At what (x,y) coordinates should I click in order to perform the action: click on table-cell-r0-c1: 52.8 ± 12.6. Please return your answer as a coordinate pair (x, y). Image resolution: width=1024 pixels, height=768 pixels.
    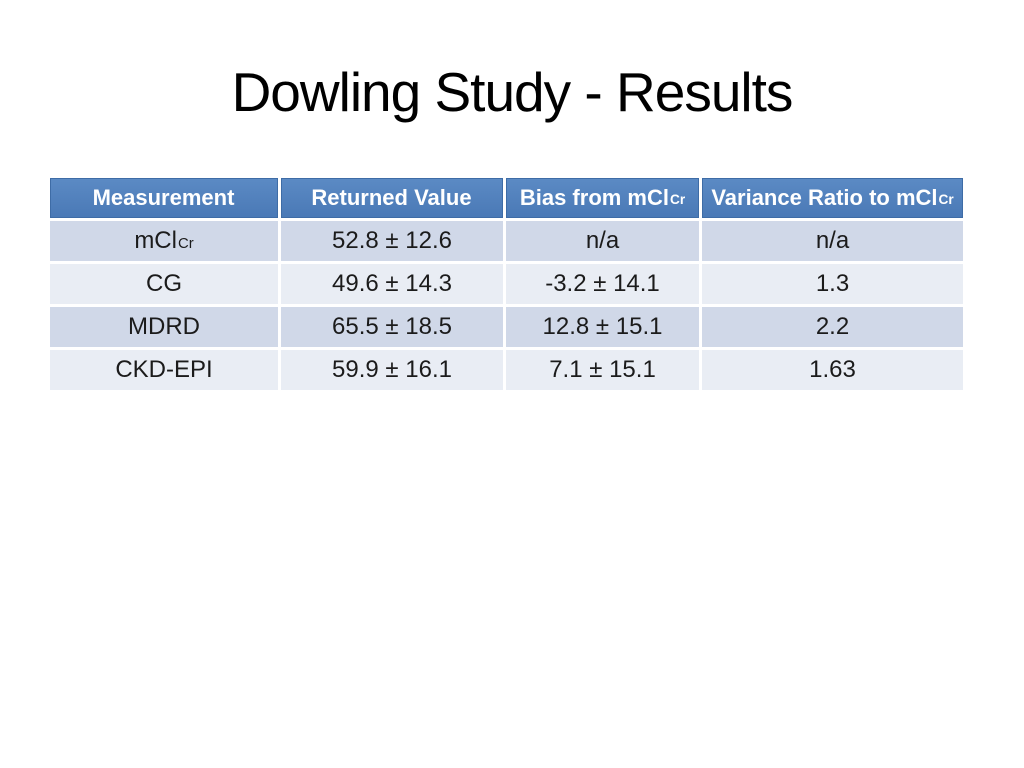
    Looking at the image, I should click on (392, 241).